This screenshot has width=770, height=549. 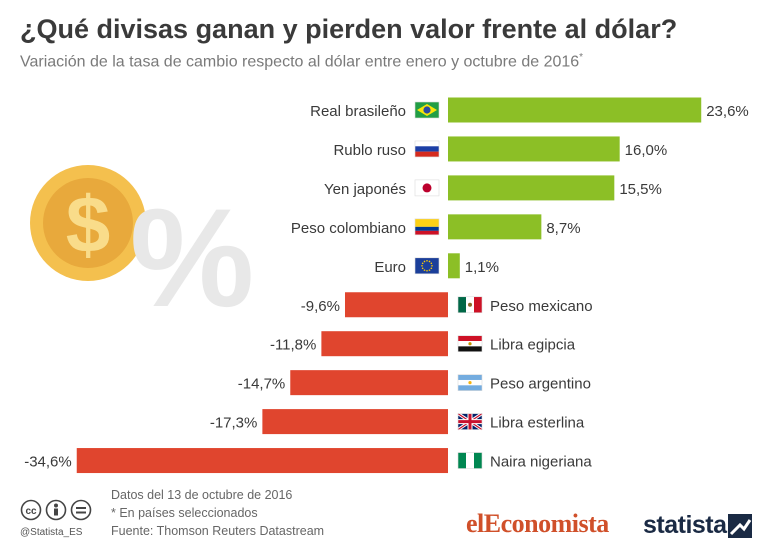 I want to click on nigeria-flag-icon, so click(x=470, y=460).